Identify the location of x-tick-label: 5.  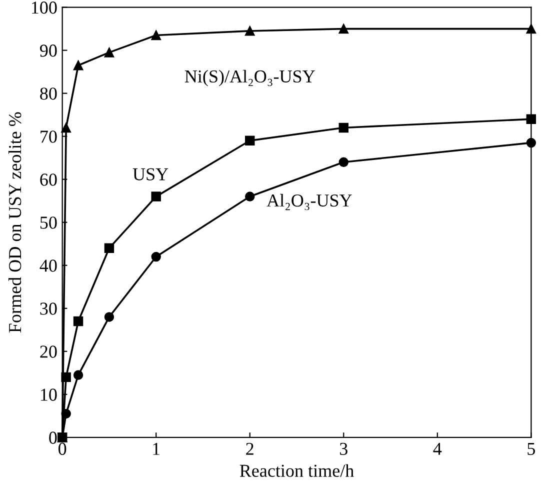
(531, 448).